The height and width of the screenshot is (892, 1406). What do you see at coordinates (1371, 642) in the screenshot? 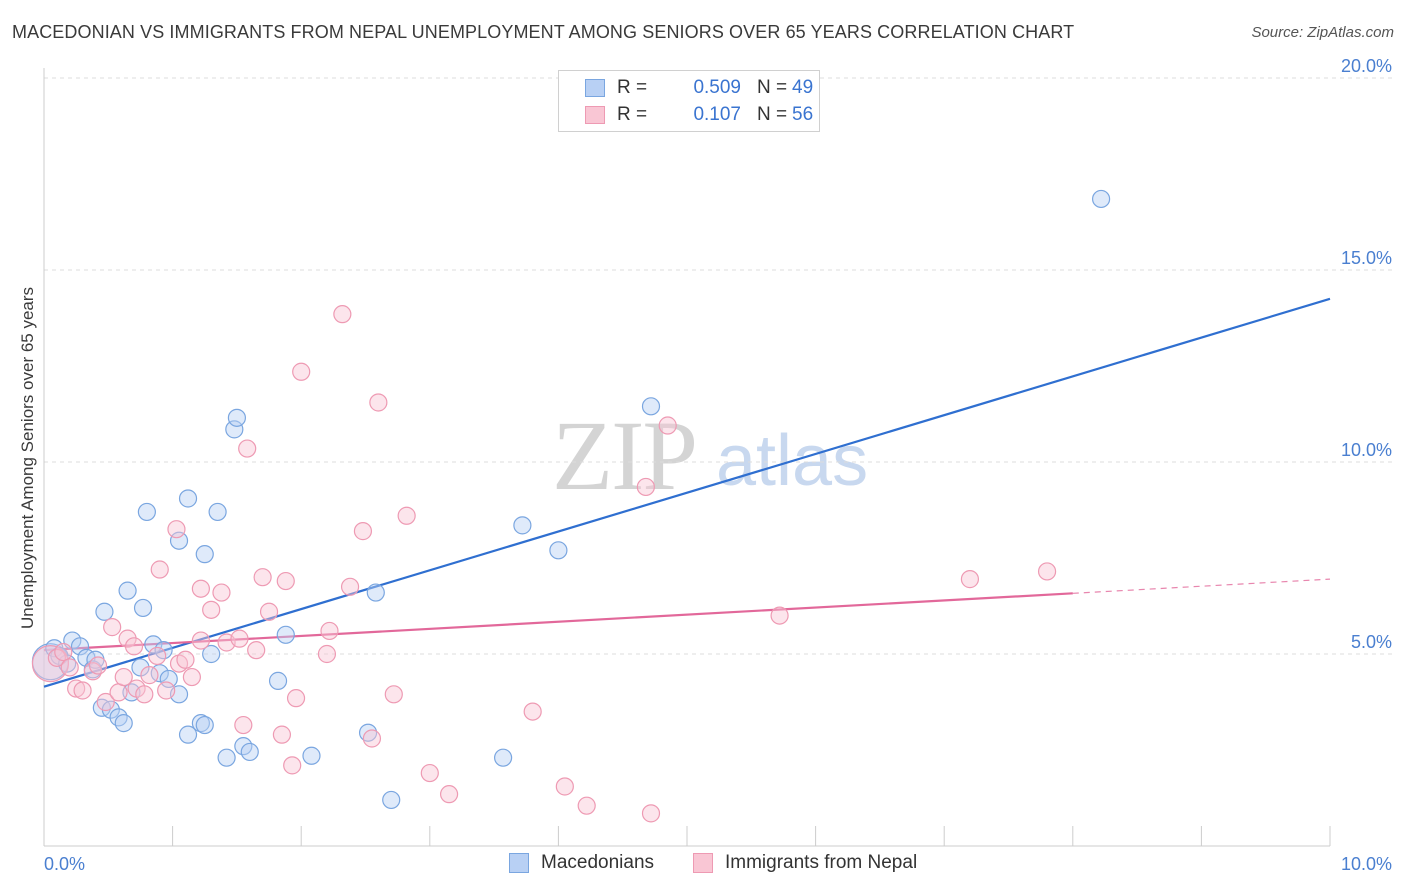
I see `y-tick-label: 5.0%` at bounding box center [1371, 642].